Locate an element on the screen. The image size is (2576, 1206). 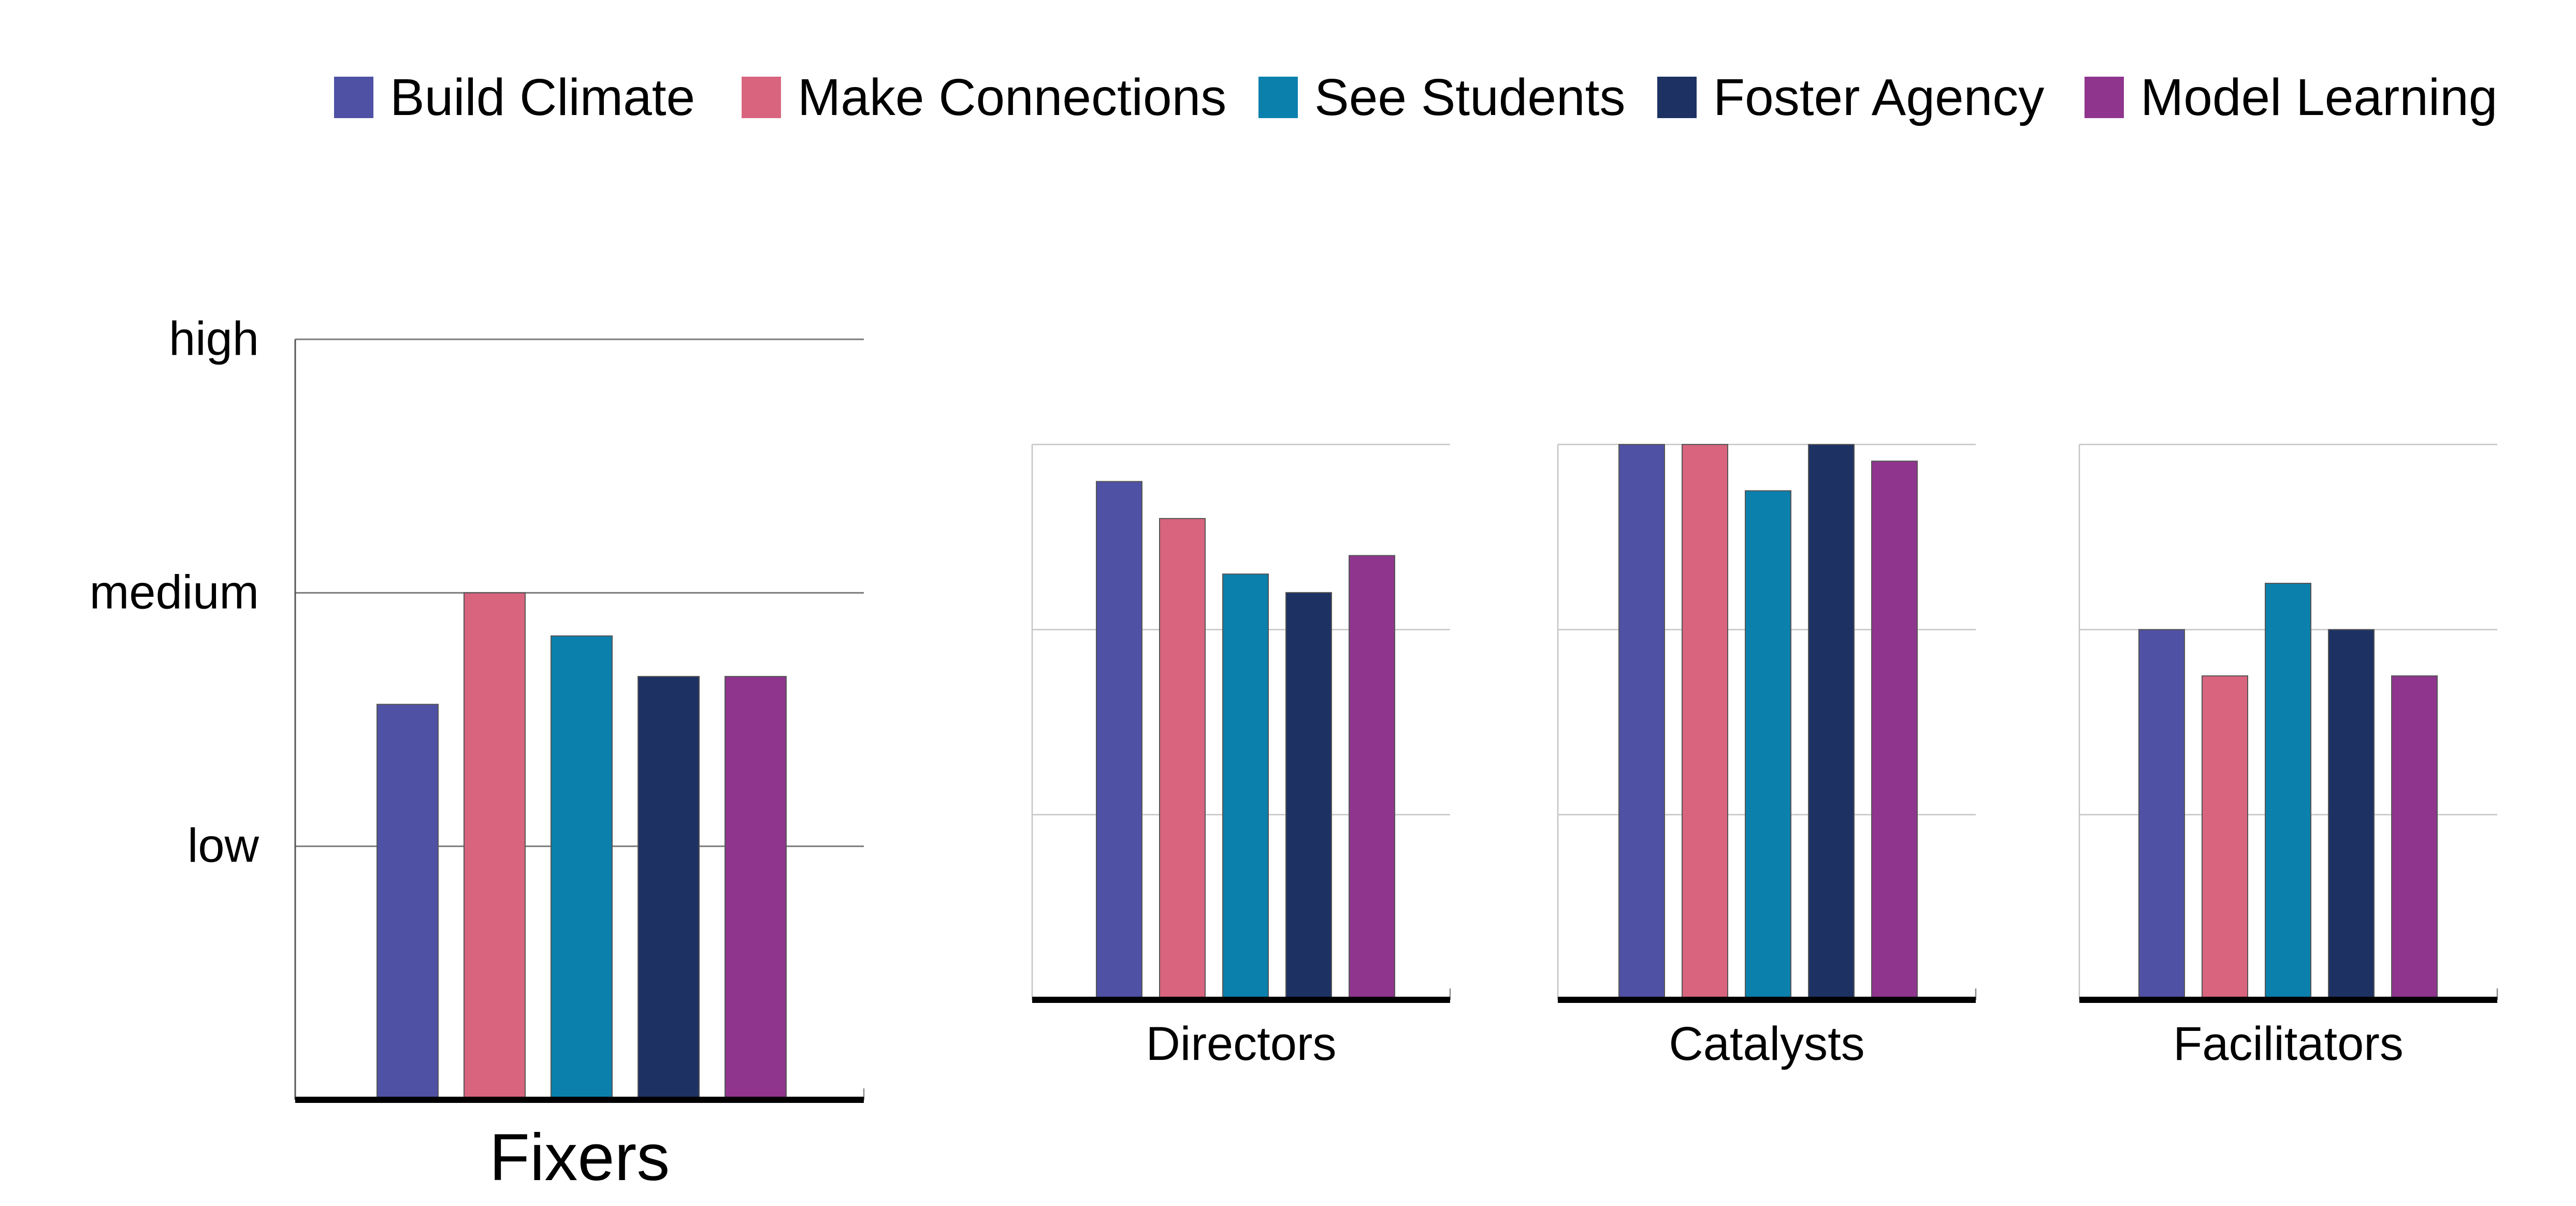
bar-catalysts-foster-agency is located at coordinates (1832, 722).